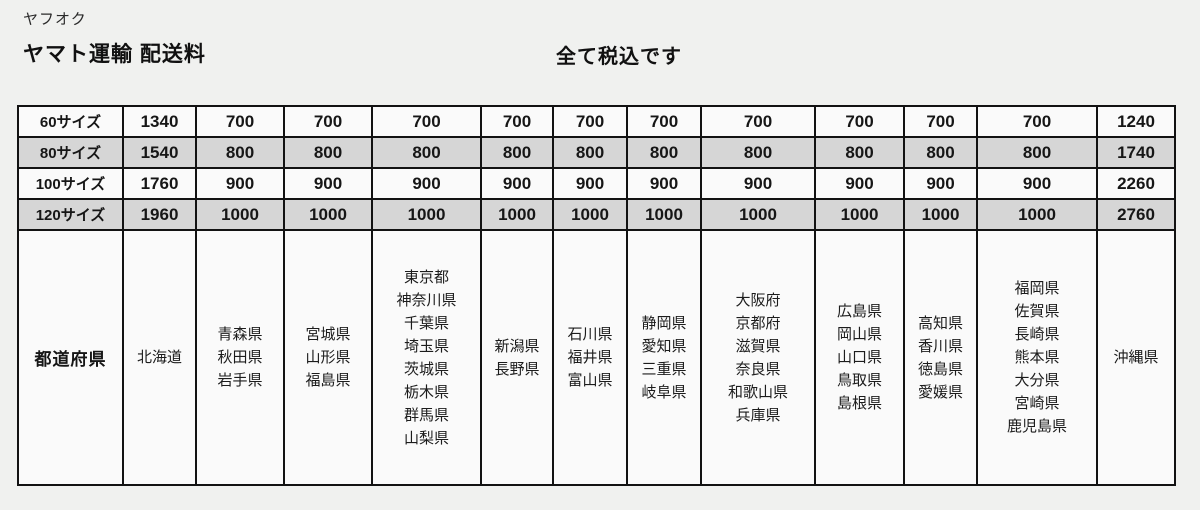 This screenshot has width=1200, height=510. What do you see at coordinates (55, 19) in the screenshot?
I see `site-label: ヤフオク` at bounding box center [55, 19].